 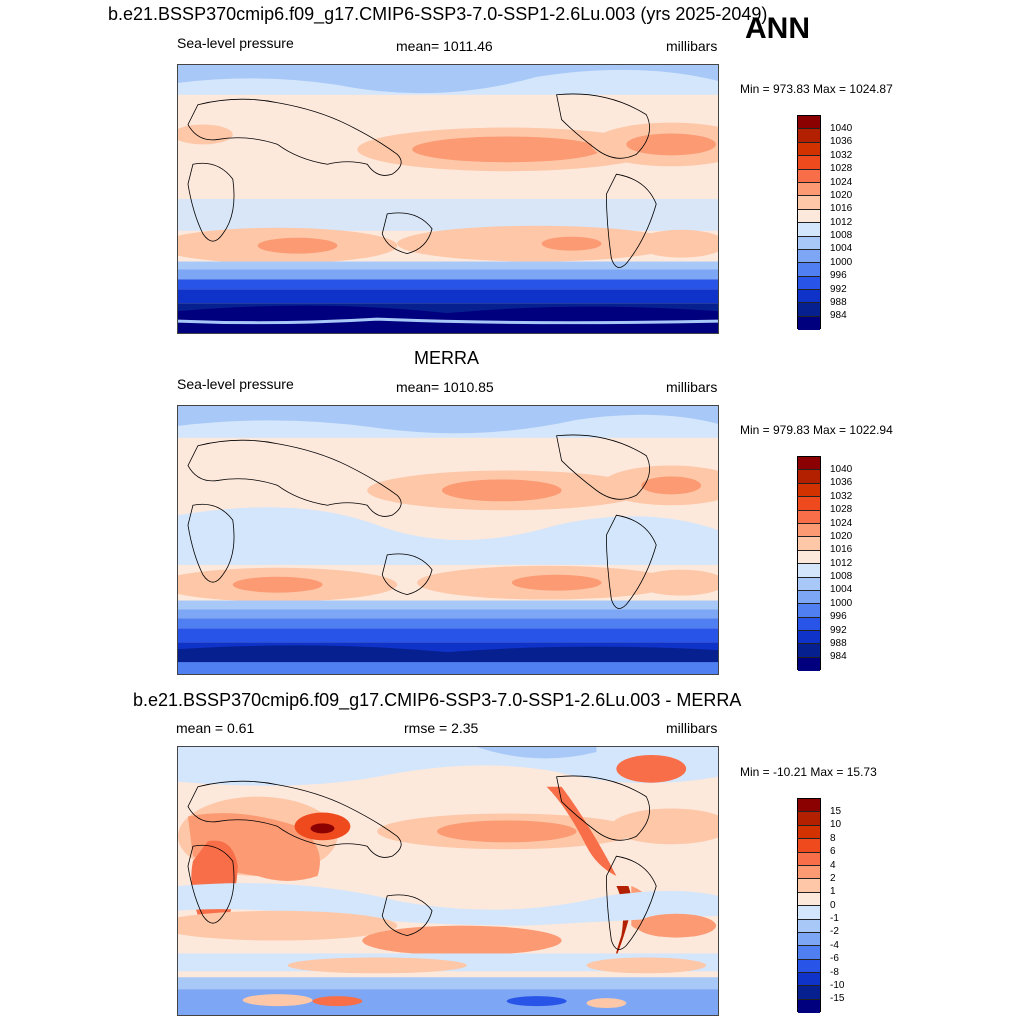 What do you see at coordinates (838, 289) in the screenshot?
I see `panel1-colorbar-label: 992` at bounding box center [838, 289].